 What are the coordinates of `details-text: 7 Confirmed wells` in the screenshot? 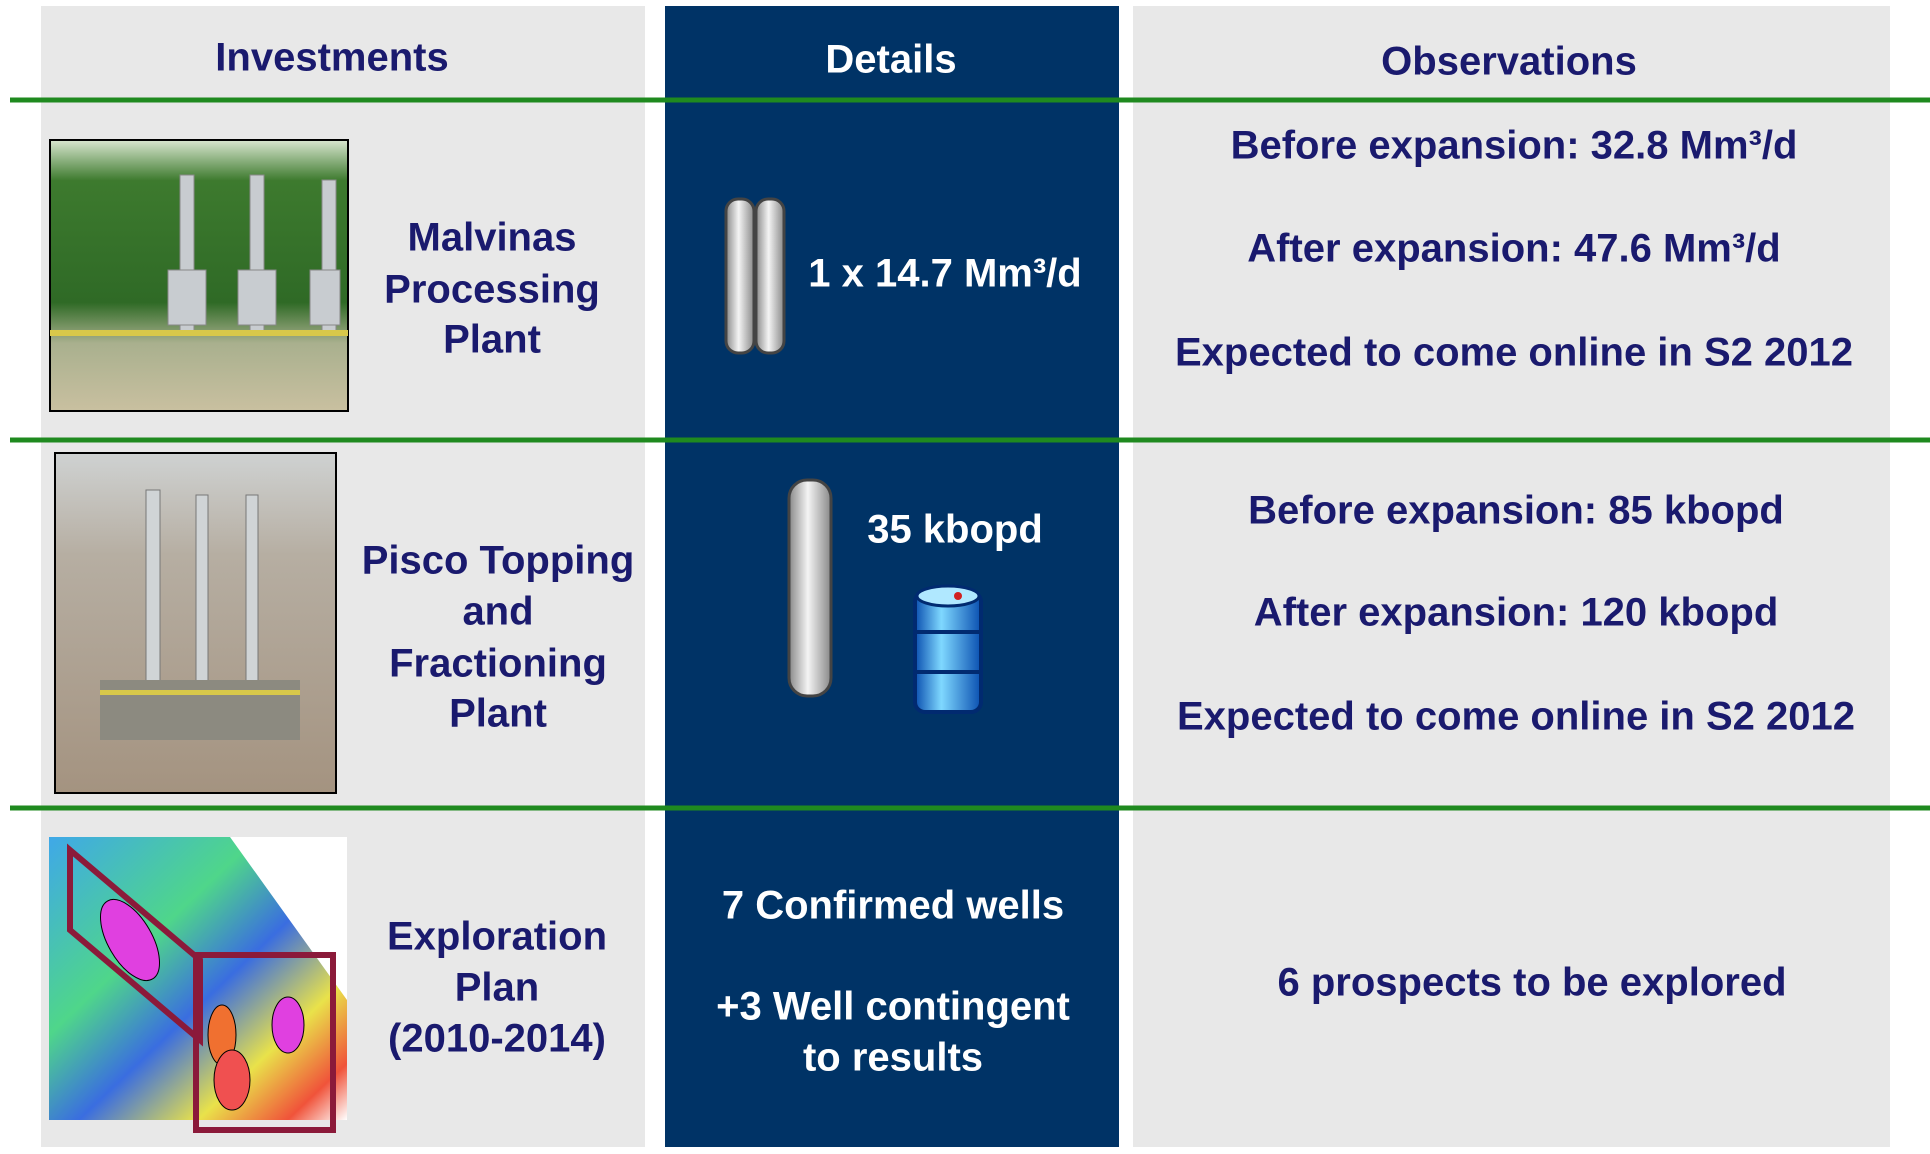 It's located at (893, 906).